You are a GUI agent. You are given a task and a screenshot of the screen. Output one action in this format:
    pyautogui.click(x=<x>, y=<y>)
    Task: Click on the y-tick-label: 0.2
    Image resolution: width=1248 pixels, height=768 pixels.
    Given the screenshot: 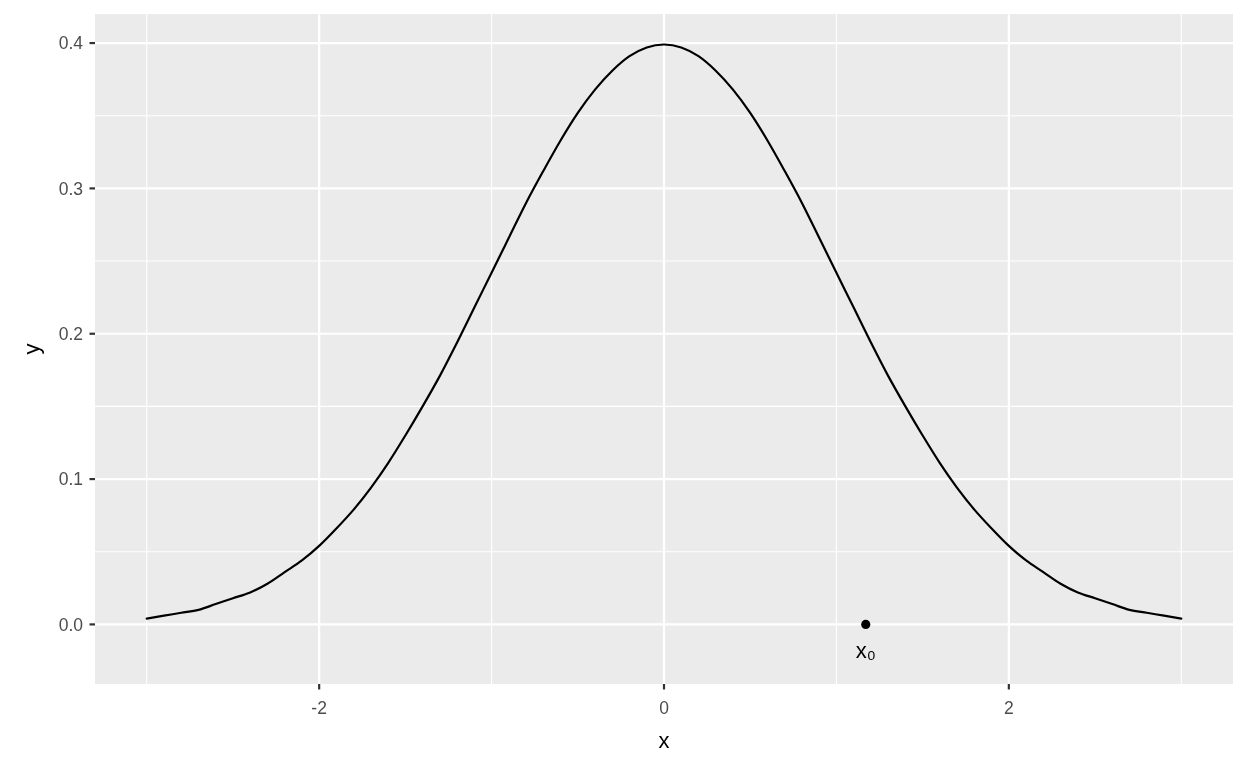 What is the action you would take?
    pyautogui.click(x=70, y=334)
    